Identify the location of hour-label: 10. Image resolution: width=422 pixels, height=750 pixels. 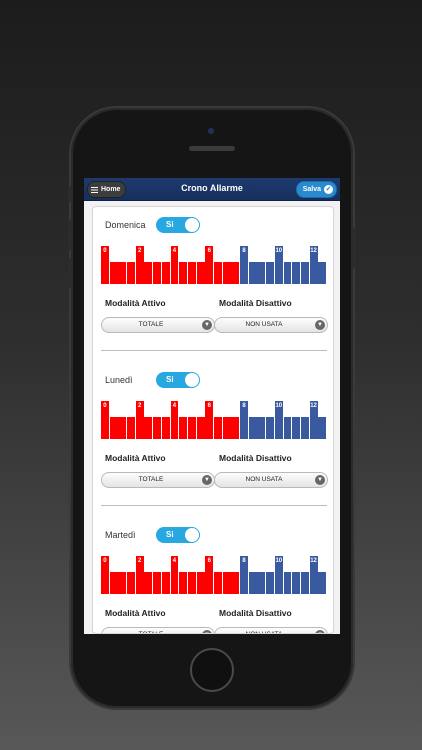
(279, 251).